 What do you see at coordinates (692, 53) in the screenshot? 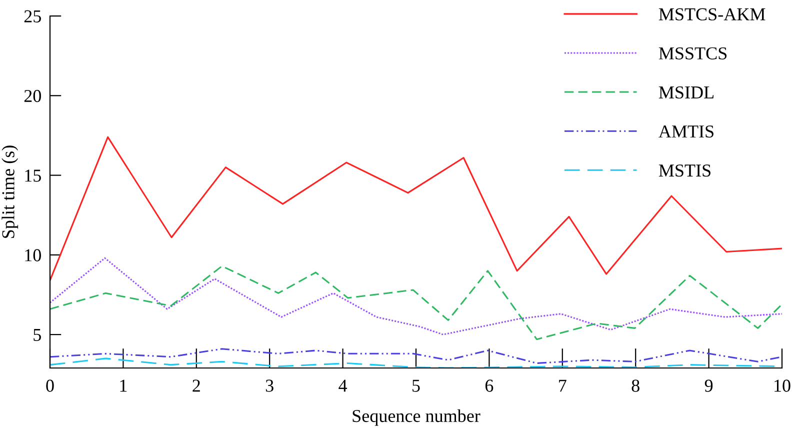
I see `legend-label: MSSTCS` at bounding box center [692, 53].